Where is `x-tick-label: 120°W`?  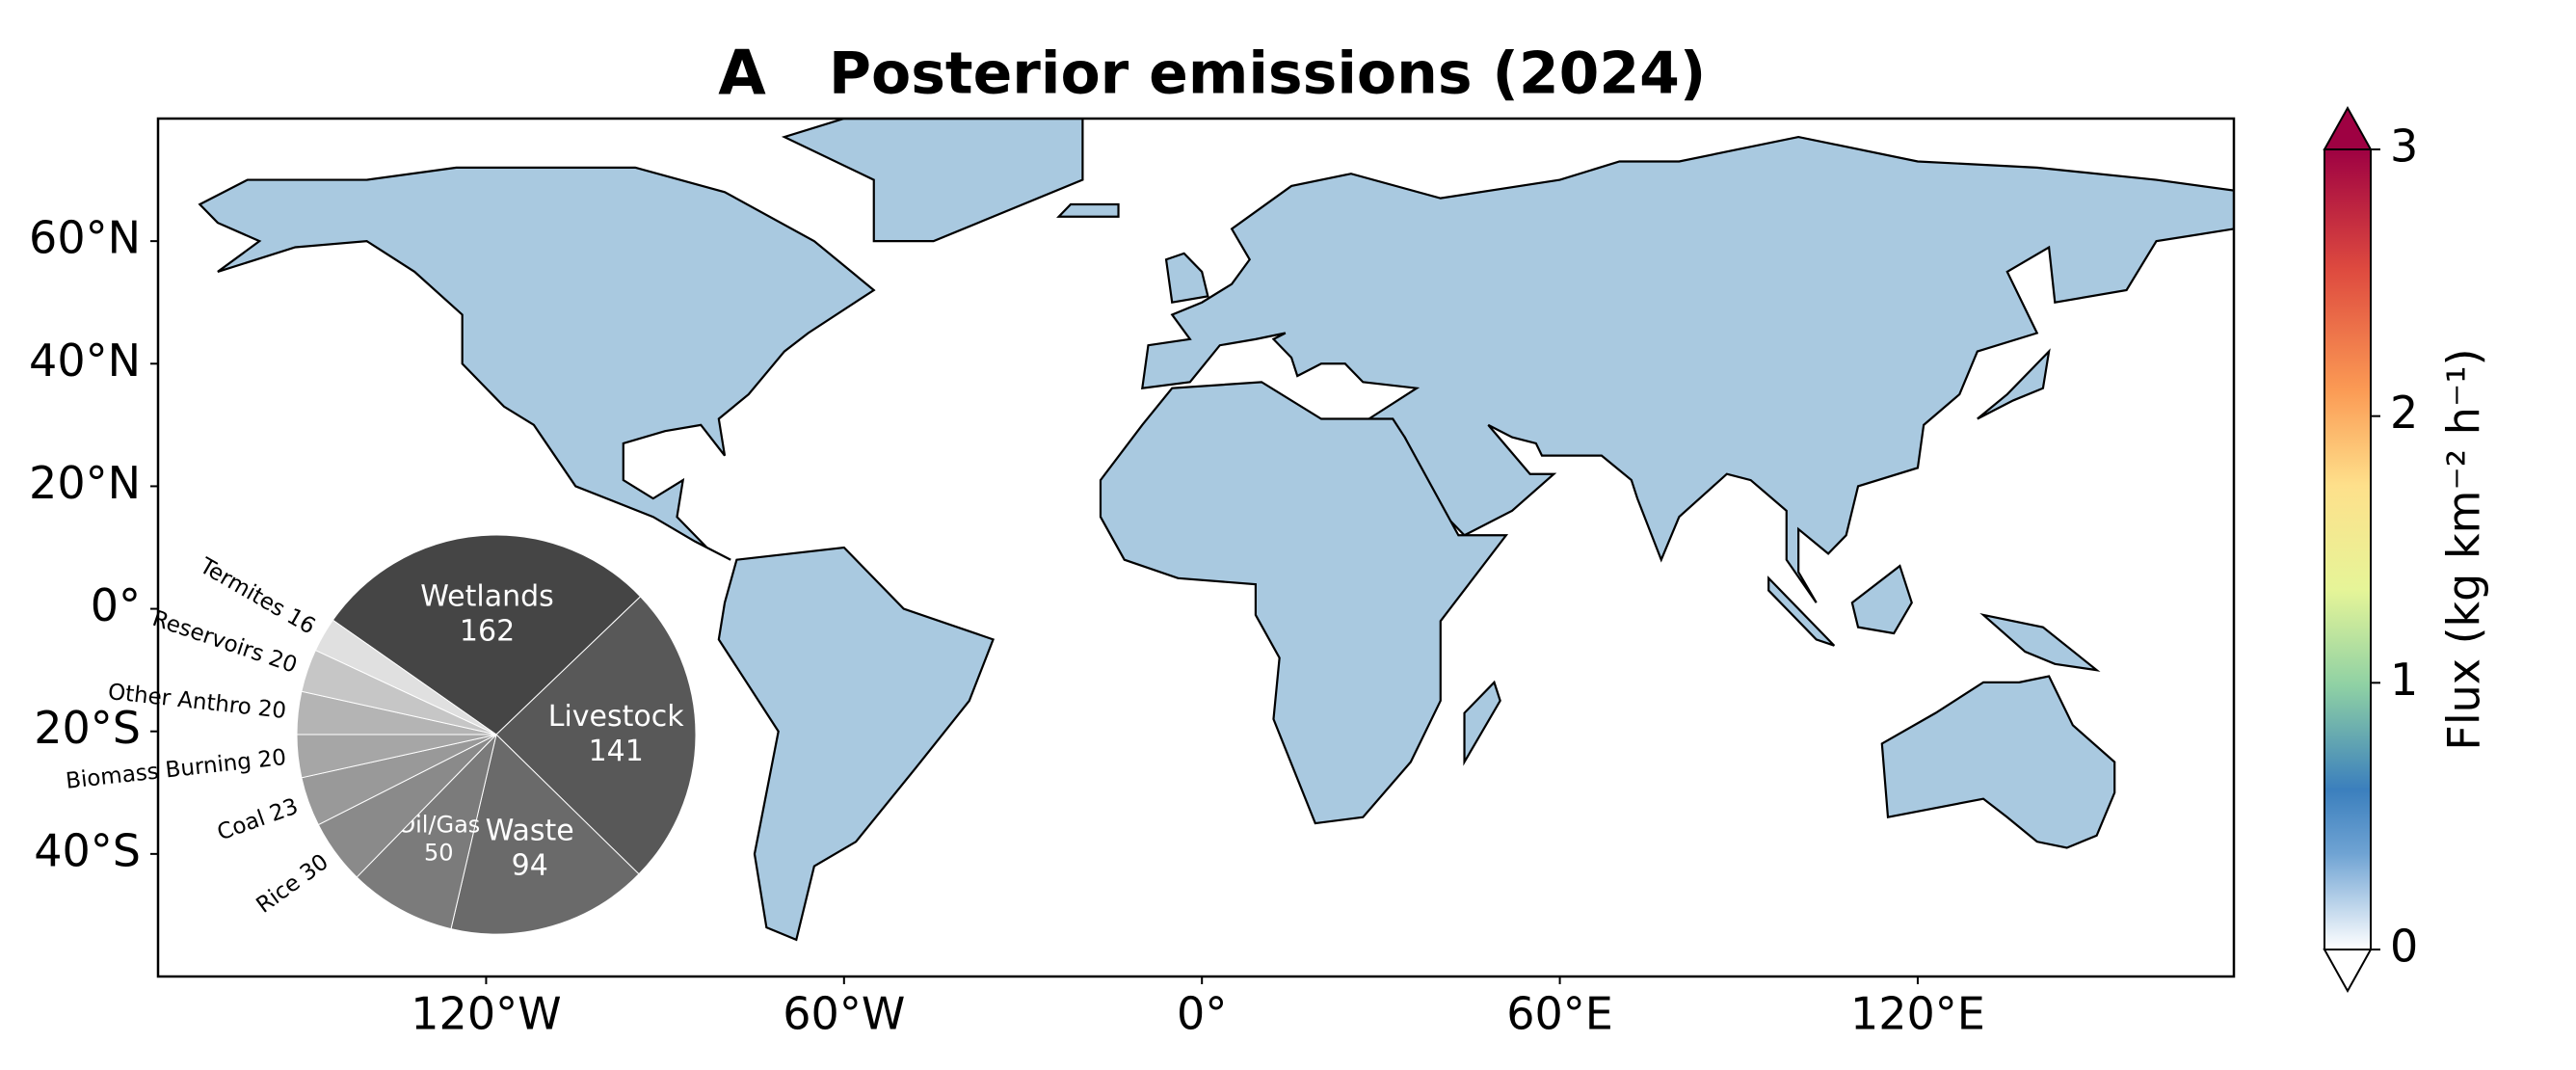 x-tick-label: 120°W is located at coordinates (486, 1014).